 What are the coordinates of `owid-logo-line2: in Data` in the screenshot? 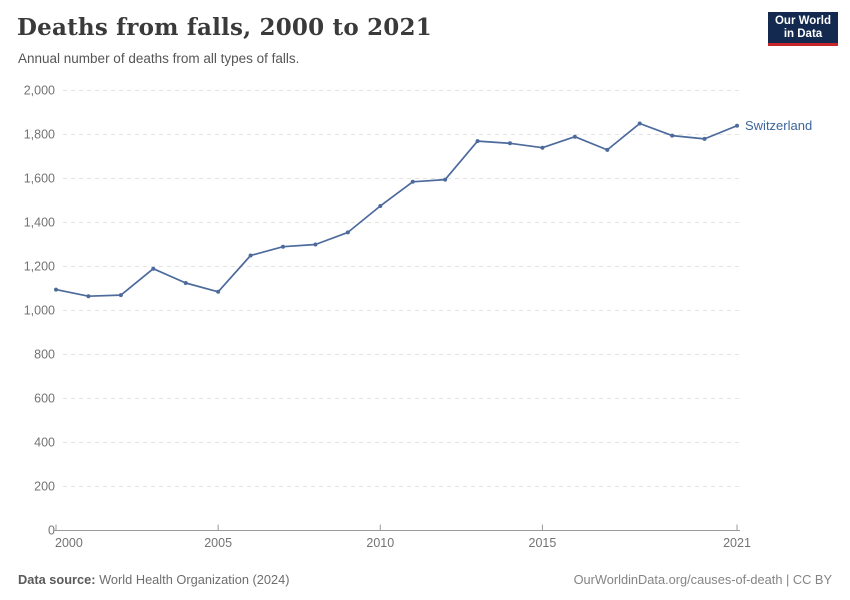 It's located at (803, 33).